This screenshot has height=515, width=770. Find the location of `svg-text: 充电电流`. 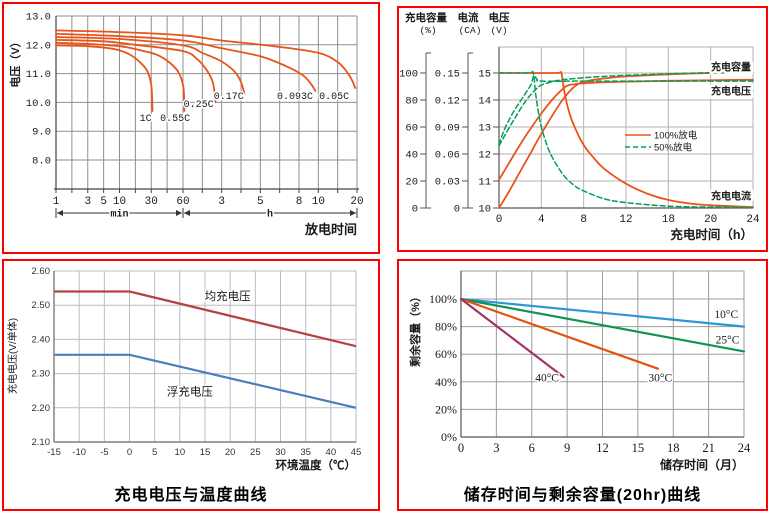

svg-text: 充电电流 is located at coordinates (731, 196).